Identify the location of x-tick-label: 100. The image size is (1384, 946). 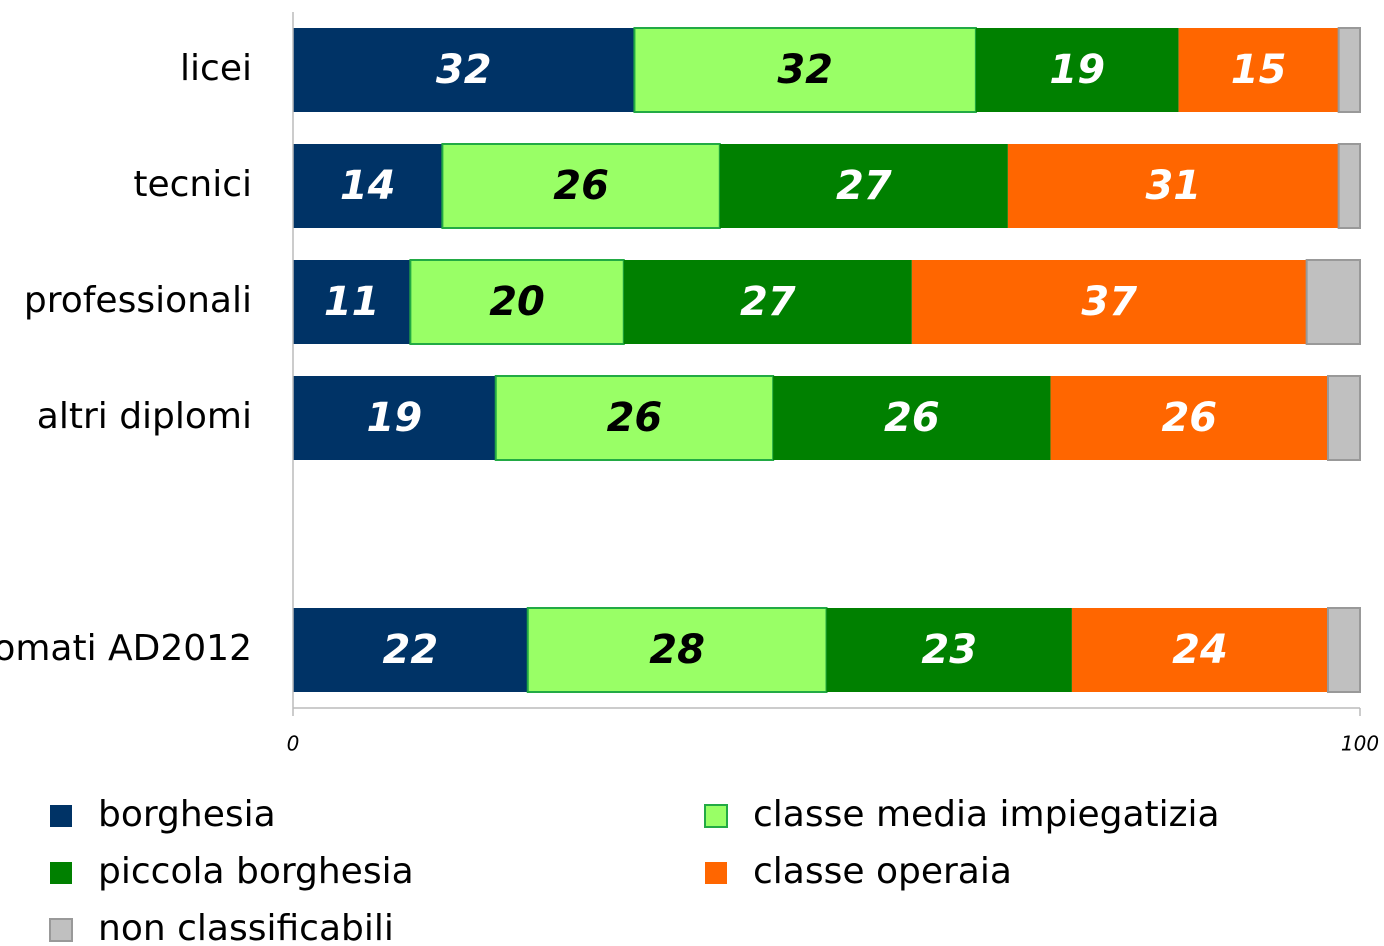
(1360, 744).